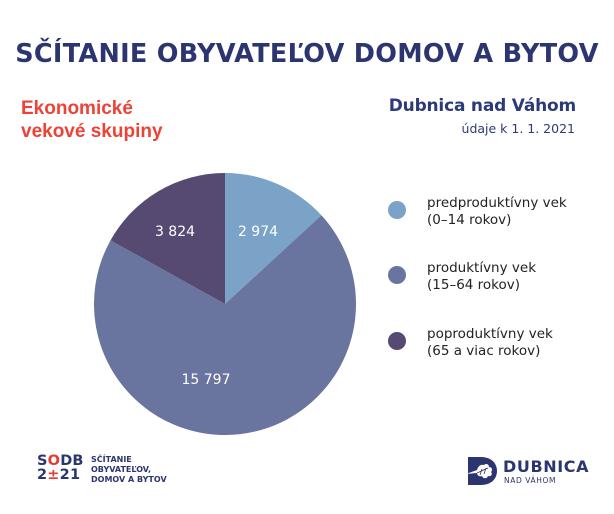 The height and width of the screenshot is (514, 614). I want to click on oak-leaf-d-icon, so click(481, 471).